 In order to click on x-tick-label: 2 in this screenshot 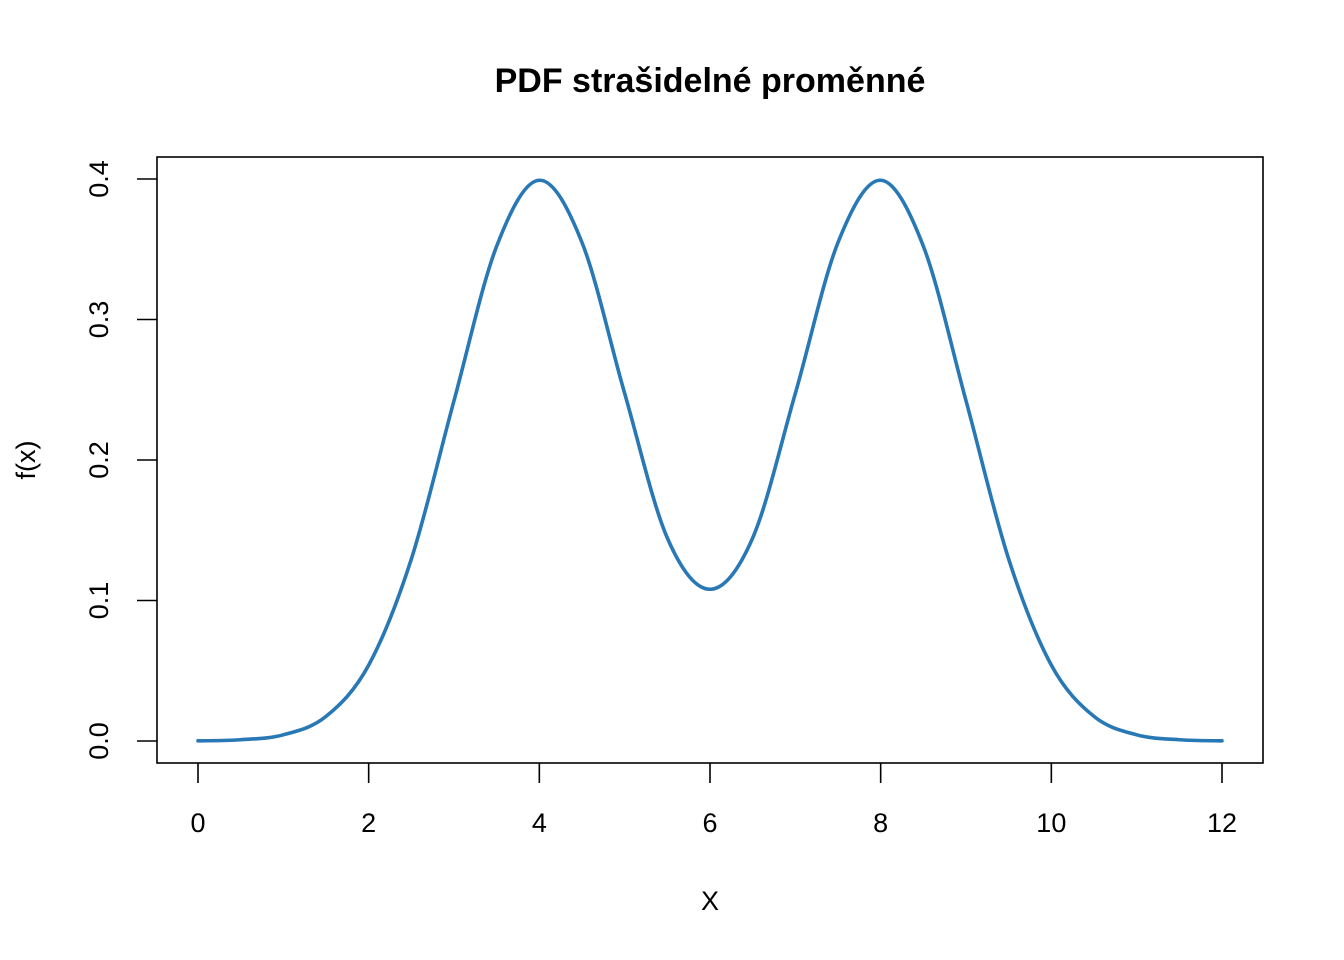, I will do `click(368, 823)`.